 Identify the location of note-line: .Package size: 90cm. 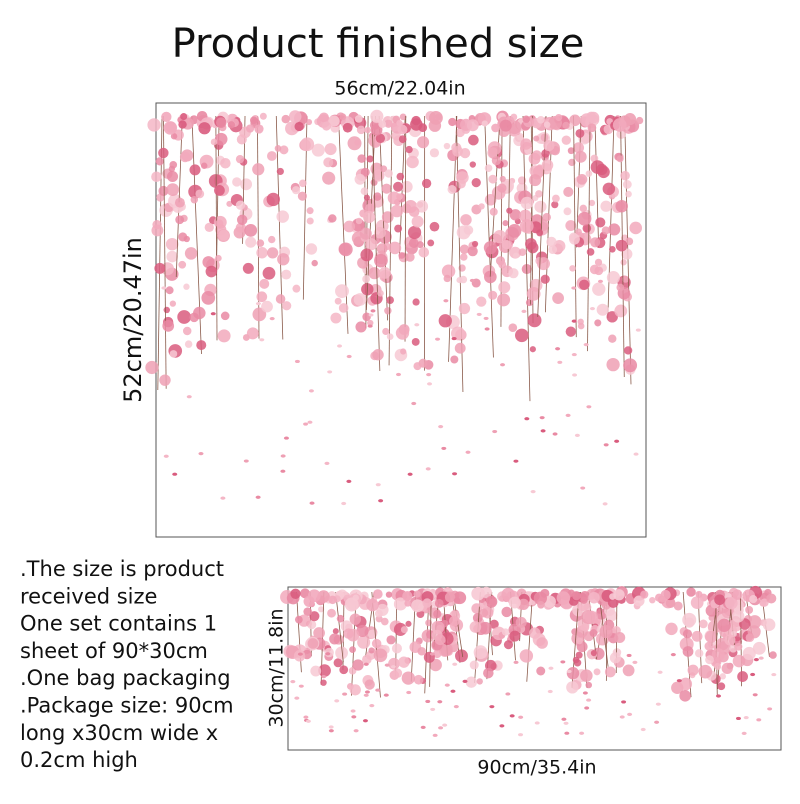
(127, 706).